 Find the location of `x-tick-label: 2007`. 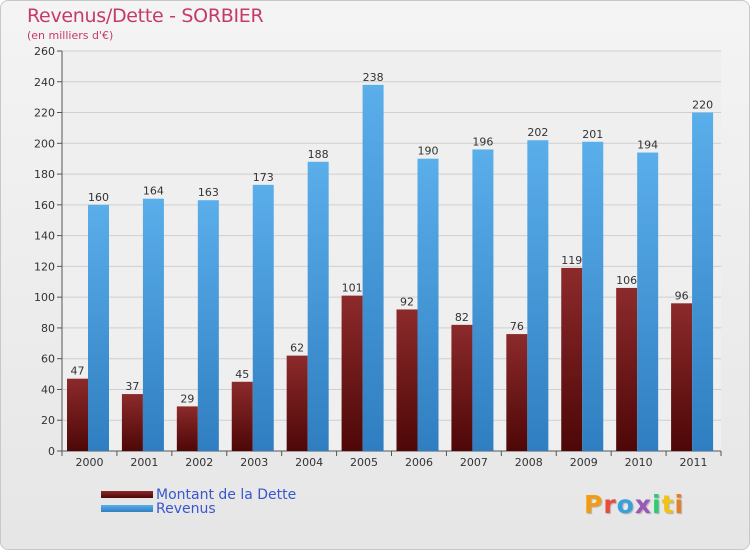

x-tick-label: 2007 is located at coordinates (474, 462).